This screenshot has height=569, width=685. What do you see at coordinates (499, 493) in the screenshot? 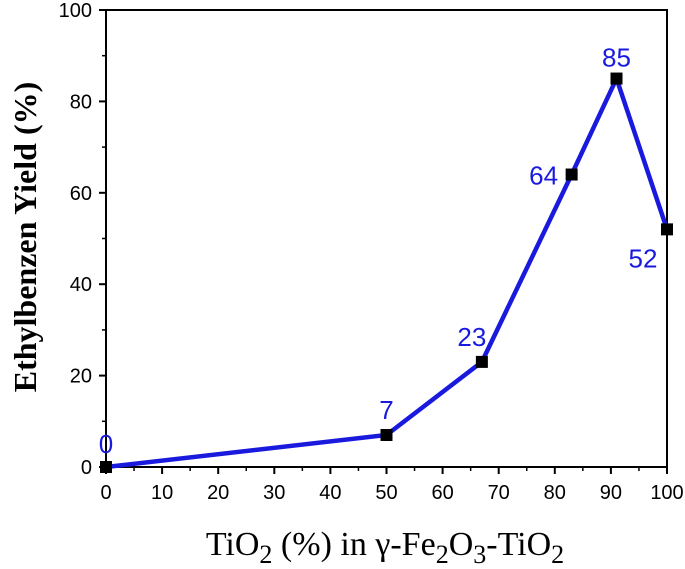
I see `x-tick-label: 70` at bounding box center [499, 493].